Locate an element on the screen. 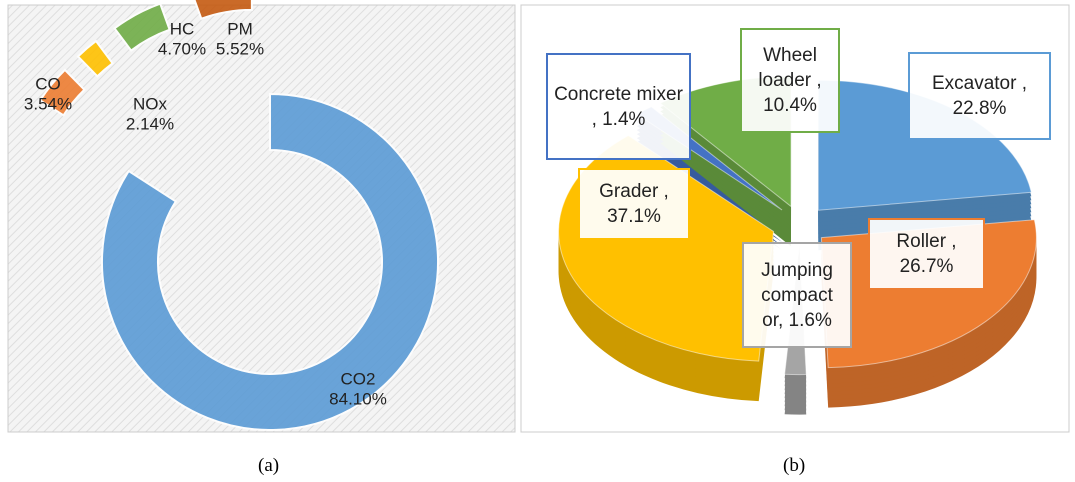  slice-category: CO is located at coordinates (48, 83).